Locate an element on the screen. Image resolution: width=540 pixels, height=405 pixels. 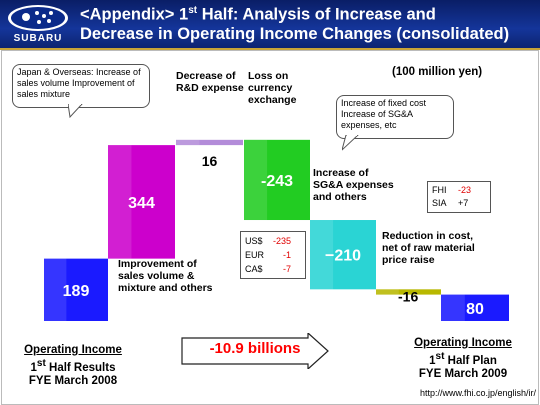
raw-row: SIA +7 is located at coordinates (450, 203).